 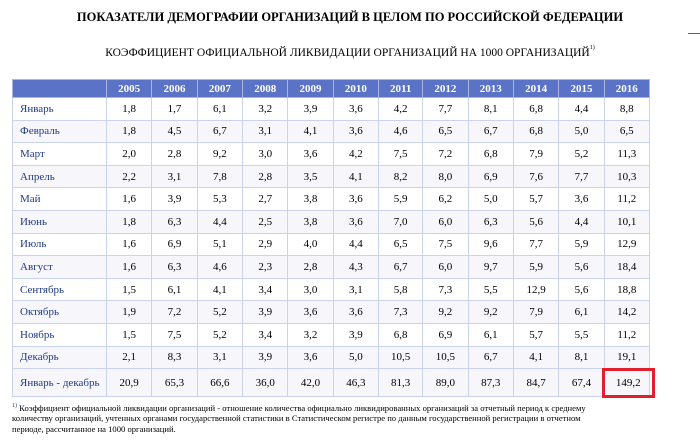 I want to click on value-cell: 9,6, so click(x=490, y=244).